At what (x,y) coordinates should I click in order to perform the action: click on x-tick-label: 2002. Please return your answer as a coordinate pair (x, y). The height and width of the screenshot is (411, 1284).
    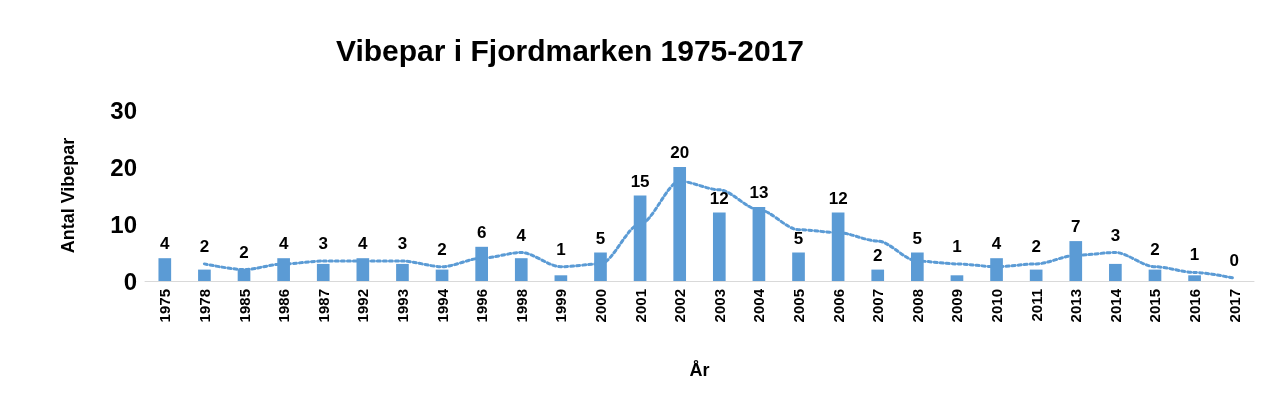
    Looking at the image, I should click on (680, 306).